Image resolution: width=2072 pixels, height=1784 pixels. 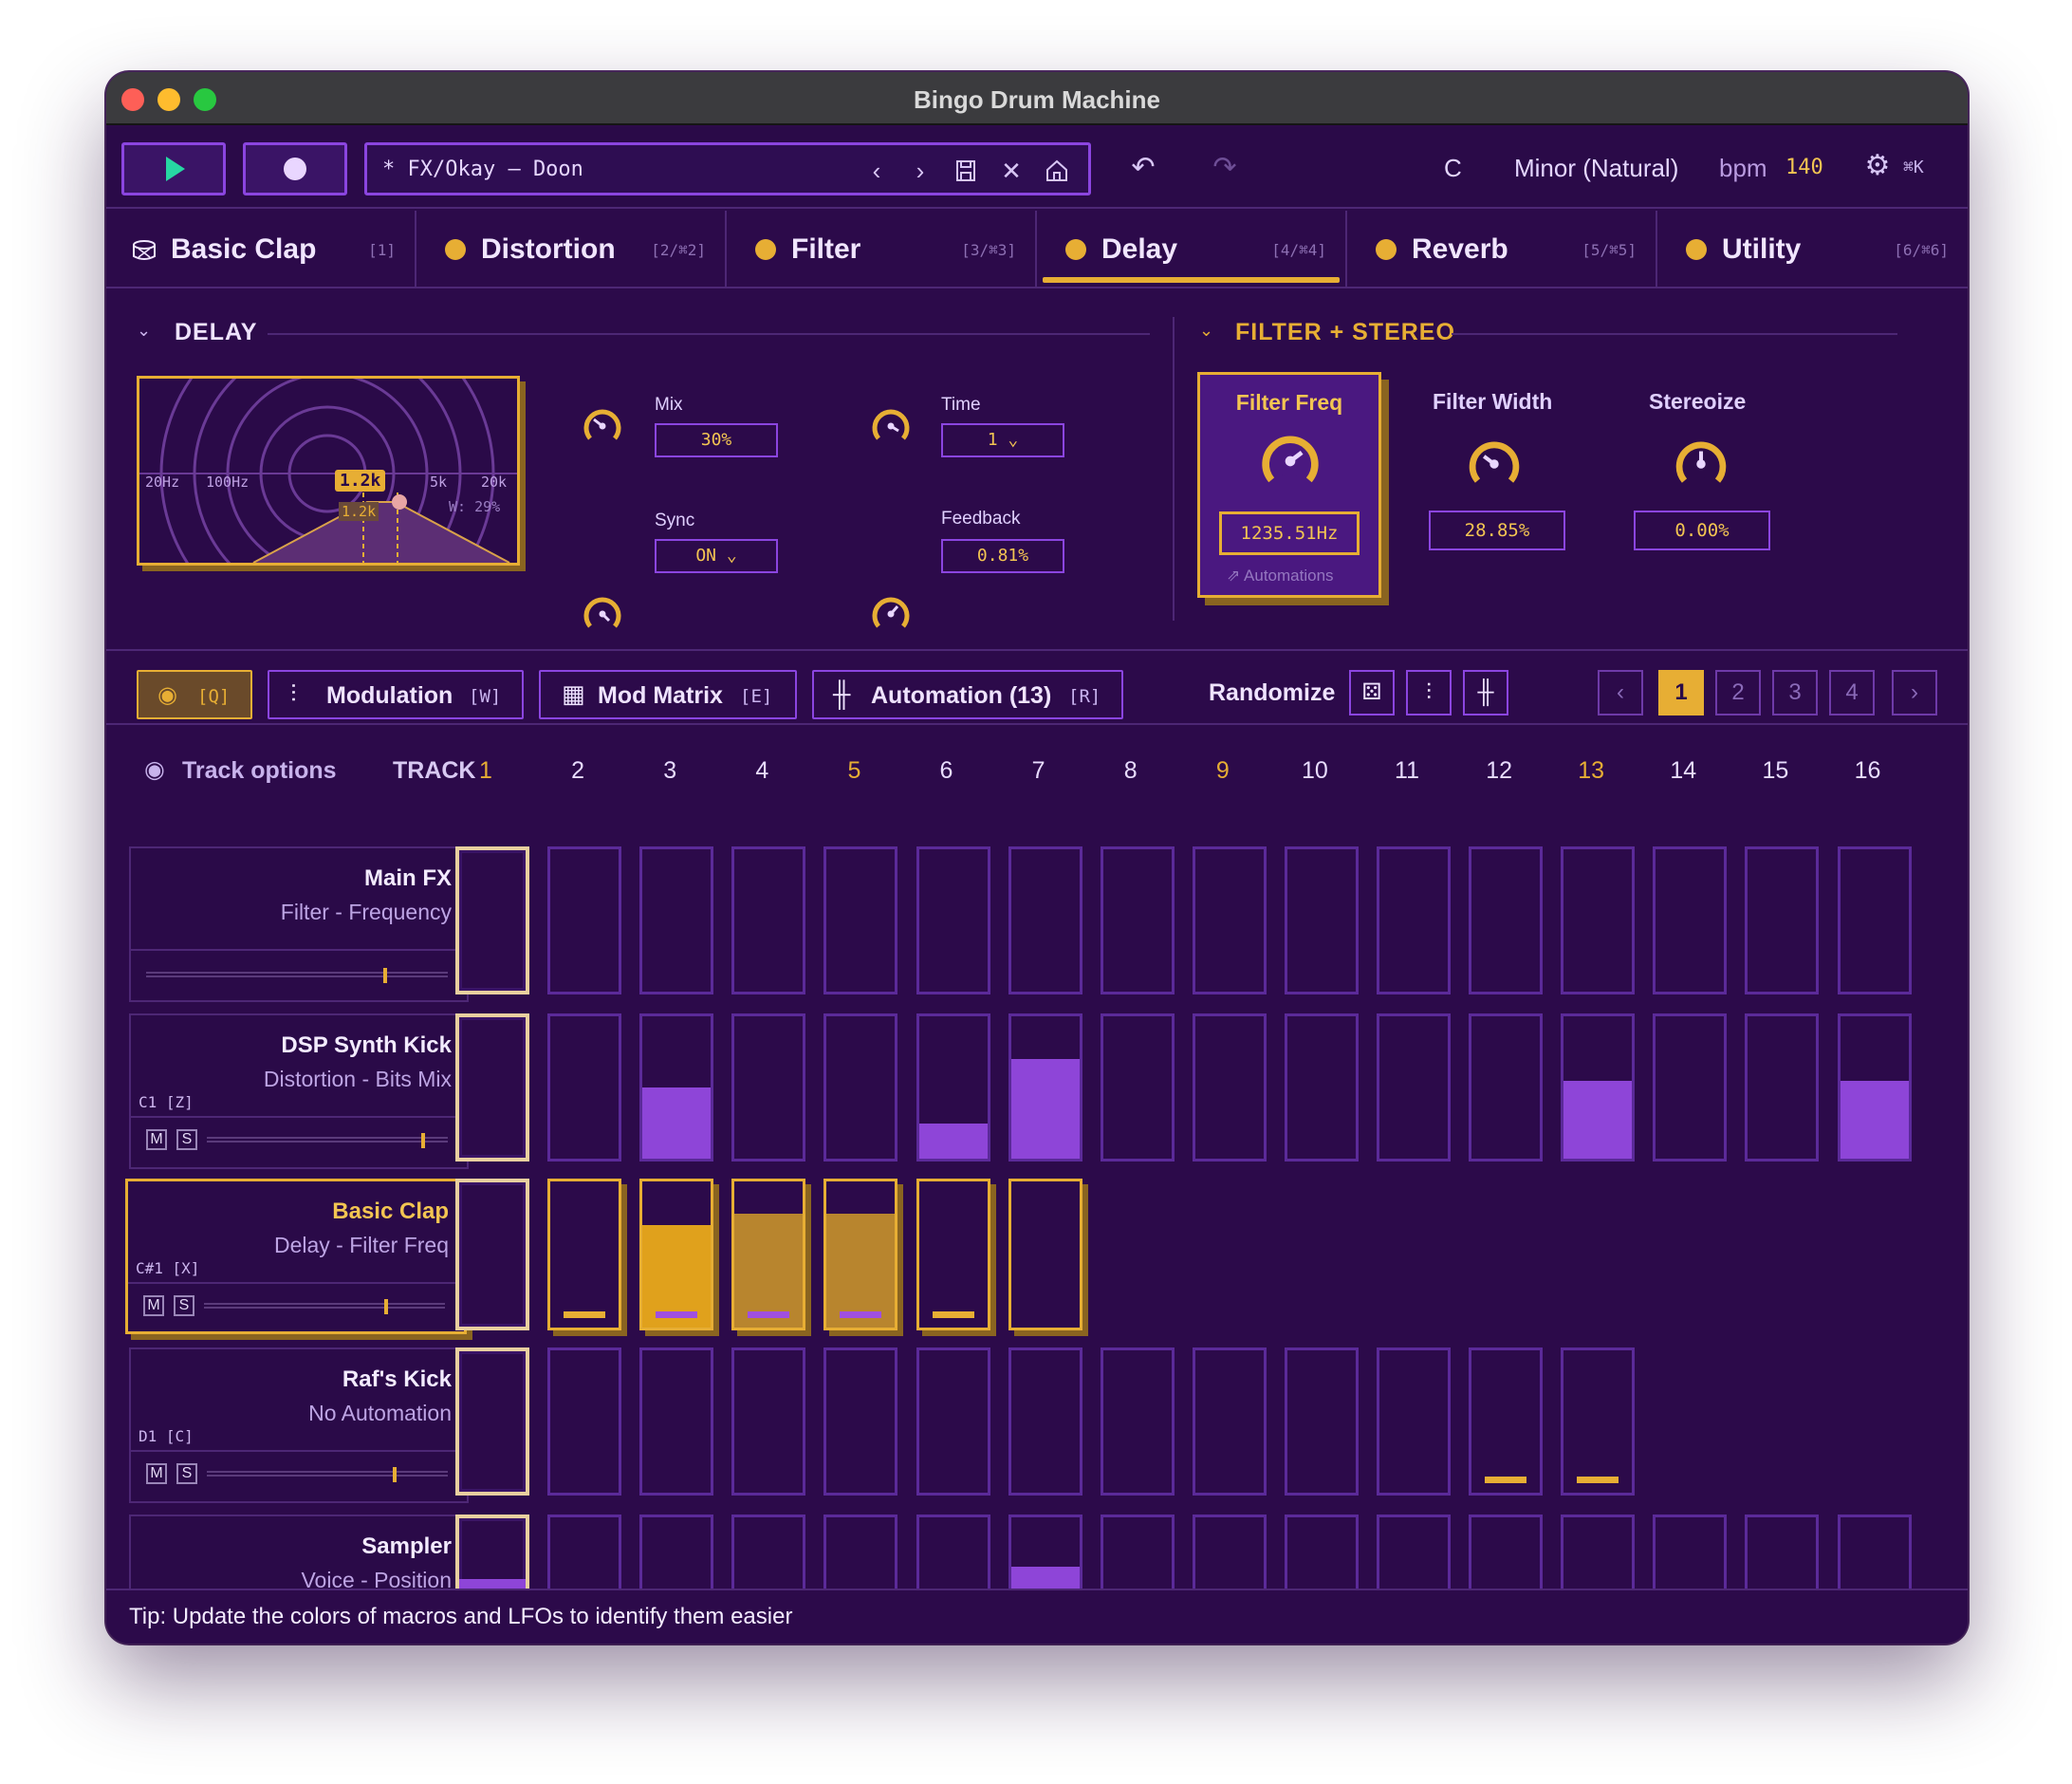 What do you see at coordinates (1702, 530) in the screenshot?
I see `stereoize-value-field: 0.00%` at bounding box center [1702, 530].